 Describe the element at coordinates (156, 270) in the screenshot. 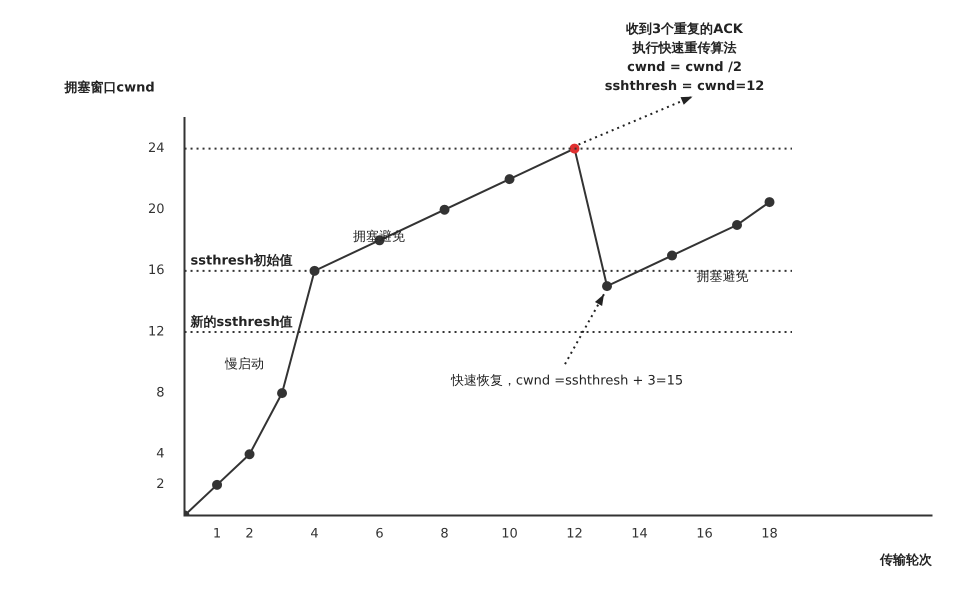

I see `y-tick-label: 16` at that location.